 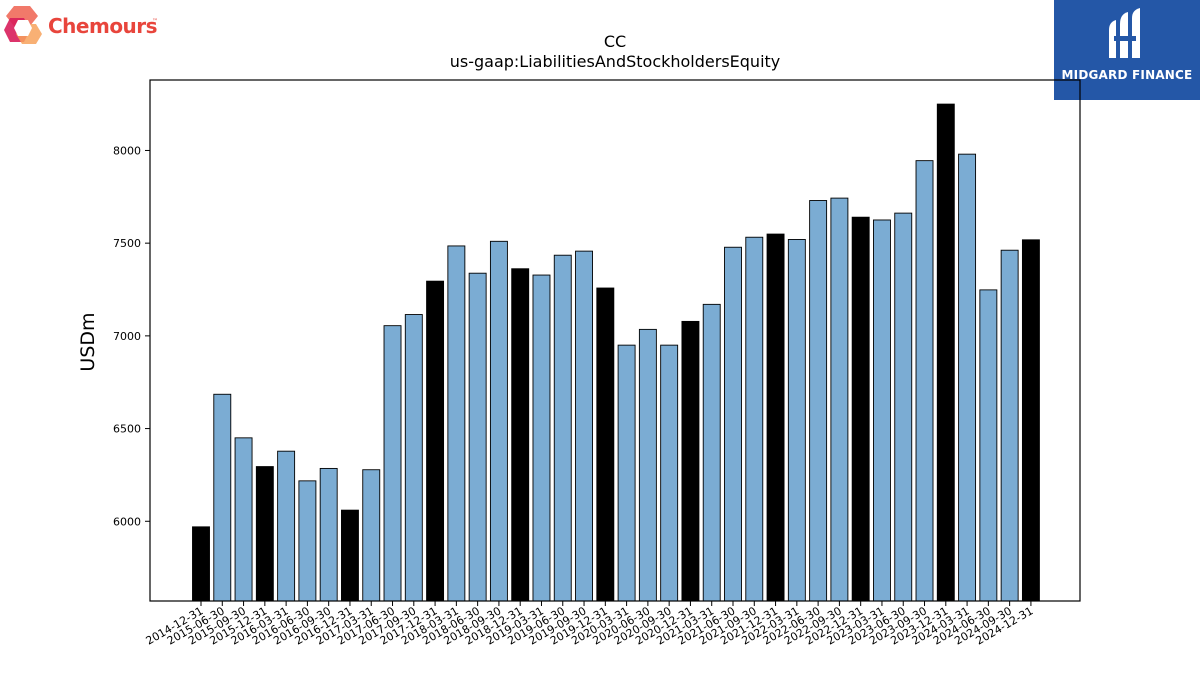 I want to click on y-axis-label: USDm, so click(x=88, y=341).